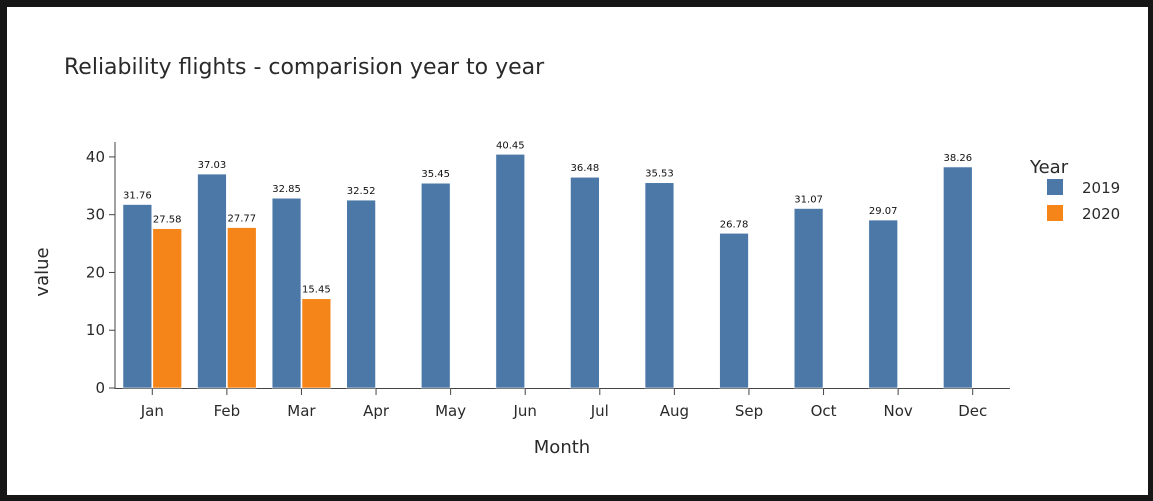  I want to click on bar-2020-mar, so click(316, 343).